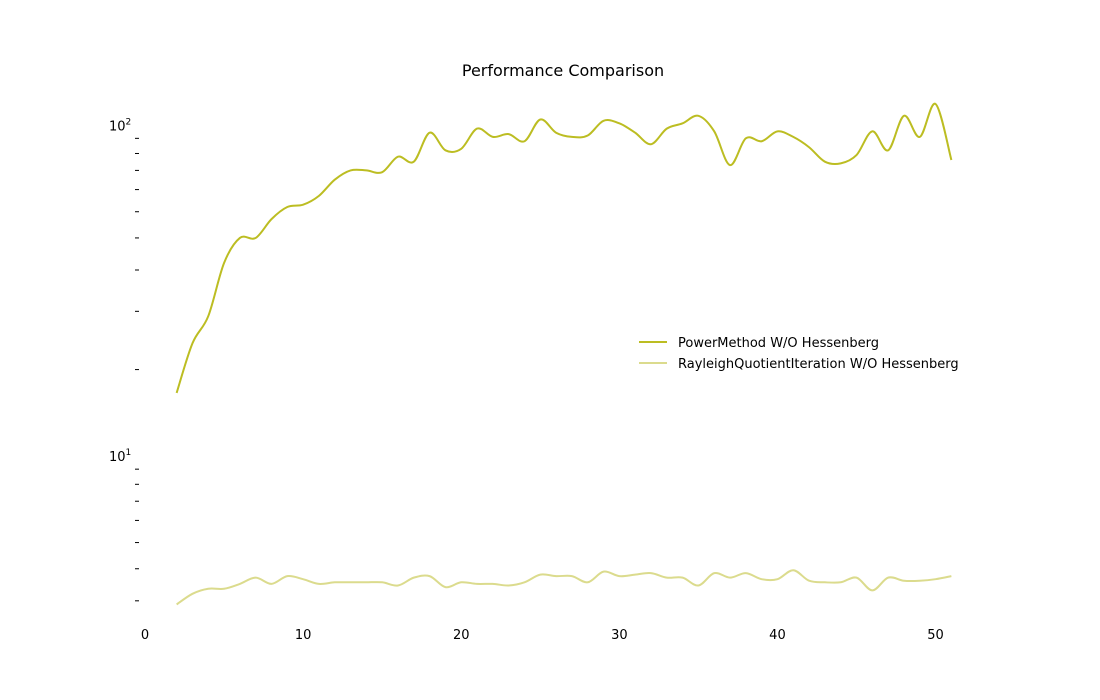 This screenshot has height=700, width=1100. Describe the element at coordinates (563, 70) in the screenshot. I see `chart-title: Performance Comparison` at that location.